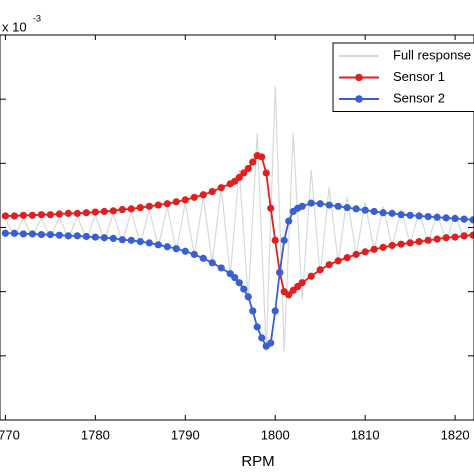 This screenshot has height=474, width=474. I want to click on x-tick-label: 1790, so click(185, 434).